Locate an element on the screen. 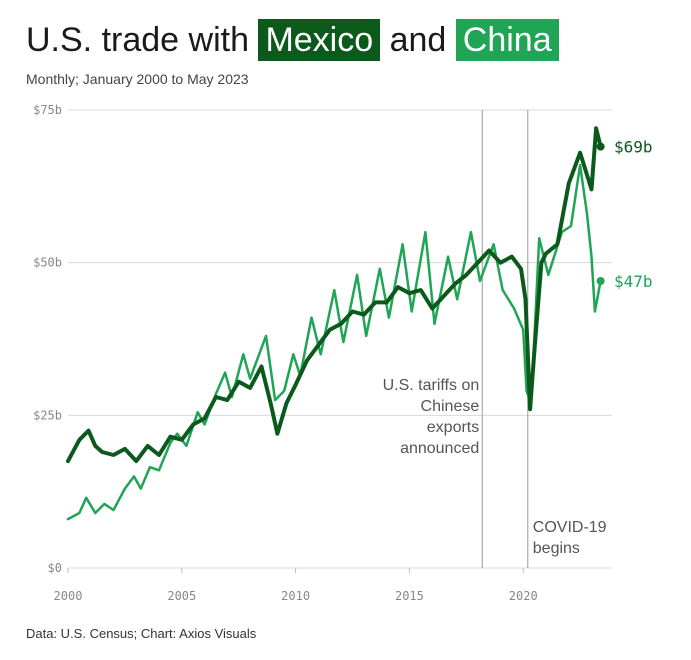 The height and width of the screenshot is (660, 691). series-end-dot-china is located at coordinates (600, 280).